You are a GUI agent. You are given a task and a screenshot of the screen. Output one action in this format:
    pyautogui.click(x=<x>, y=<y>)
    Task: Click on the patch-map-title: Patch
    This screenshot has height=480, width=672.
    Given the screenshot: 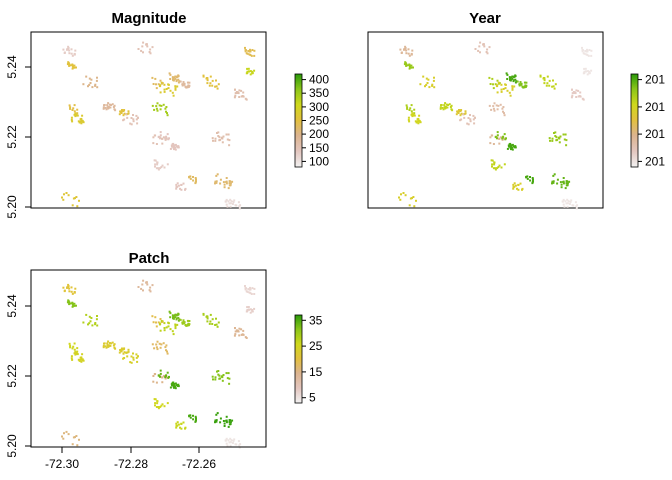 What is the action you would take?
    pyautogui.click(x=149, y=258)
    